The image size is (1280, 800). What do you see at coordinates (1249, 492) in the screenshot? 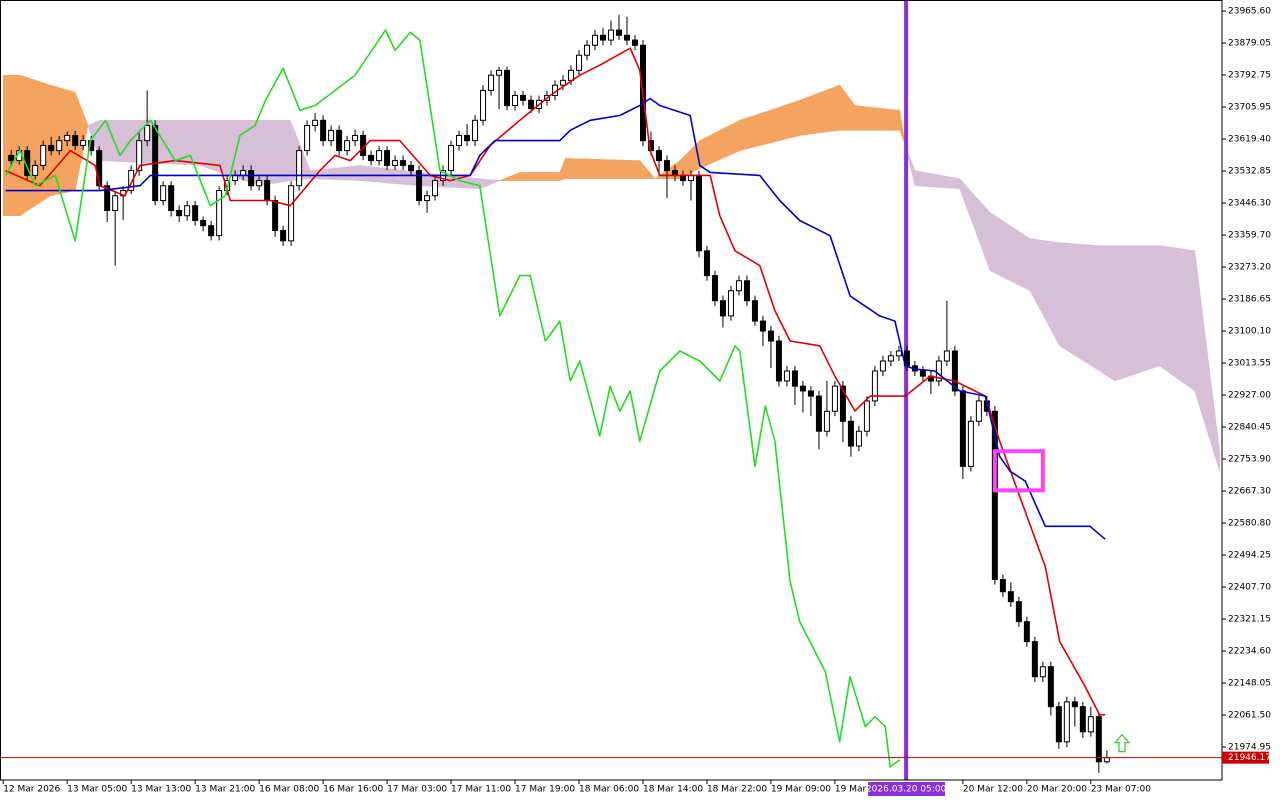
I see `y-tick-label: 22667.30` at bounding box center [1249, 492].